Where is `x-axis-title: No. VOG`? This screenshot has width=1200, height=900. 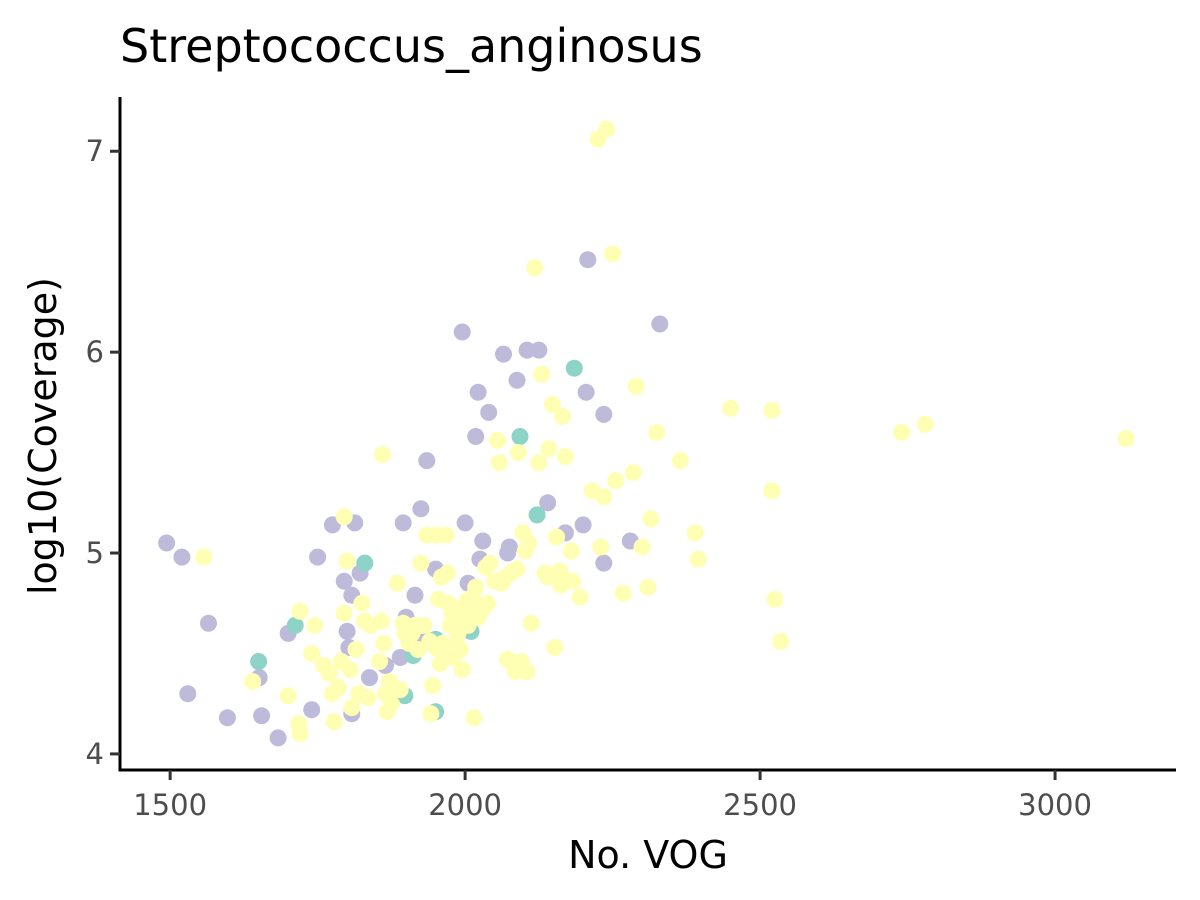
x-axis-title: No. VOG is located at coordinates (648, 855).